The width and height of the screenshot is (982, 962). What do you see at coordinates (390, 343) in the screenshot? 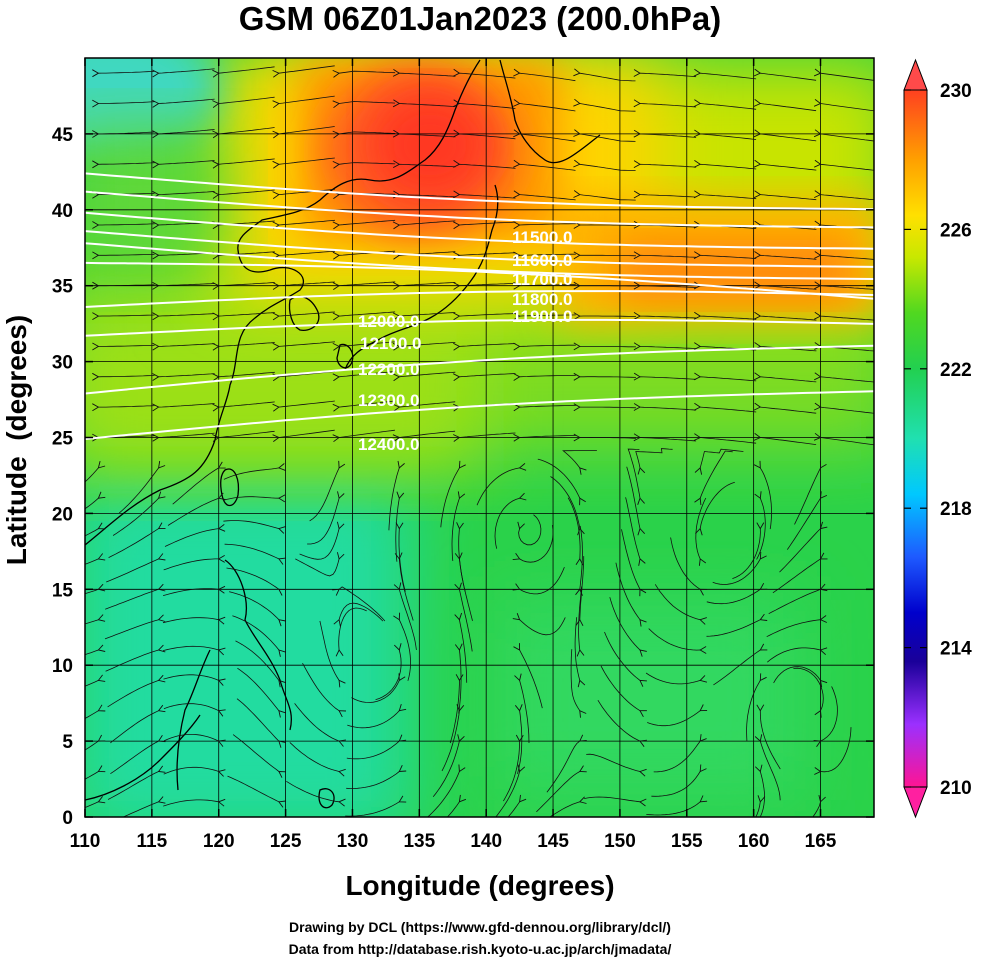
I see `contour-label: 12100.0` at bounding box center [390, 343].